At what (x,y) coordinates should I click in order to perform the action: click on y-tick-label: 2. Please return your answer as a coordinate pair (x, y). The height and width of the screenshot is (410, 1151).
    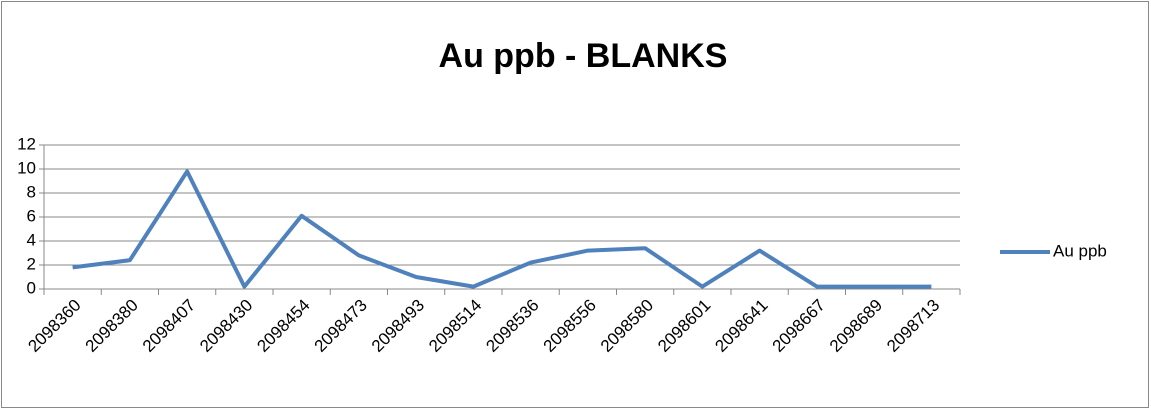
    Looking at the image, I should click on (31, 263).